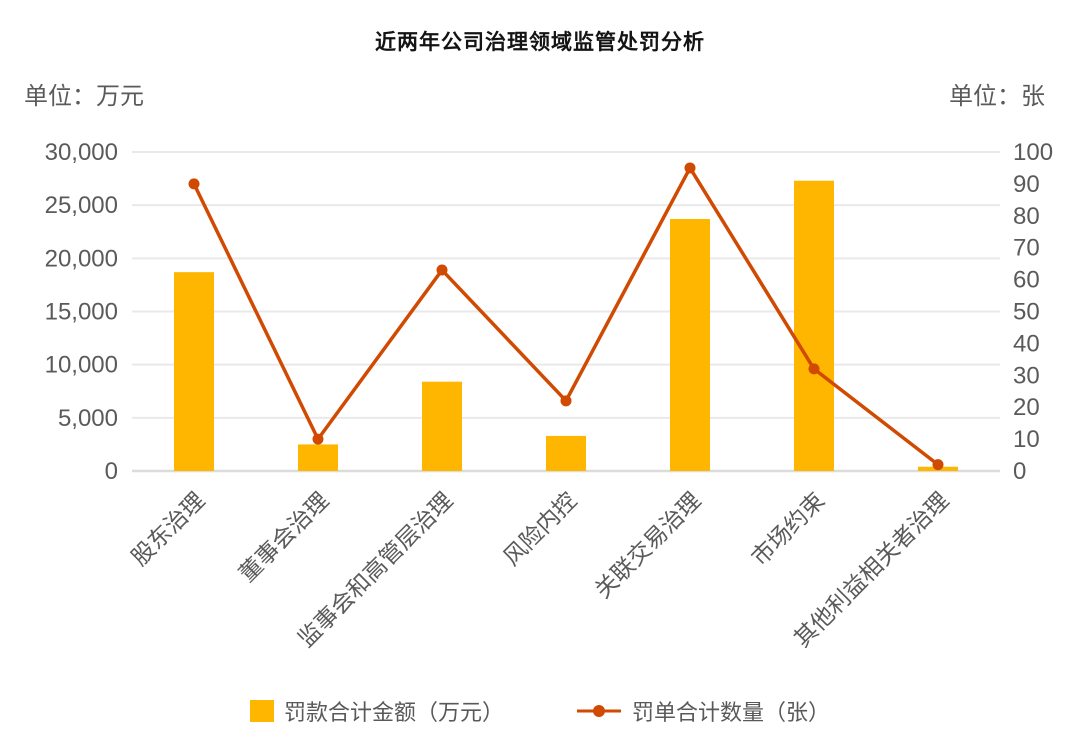 The width and height of the screenshot is (1080, 756). Describe the element at coordinates (393, 712) in the screenshot. I see `bar-series-legend-label: 罚款合计金额（万元）` at that location.